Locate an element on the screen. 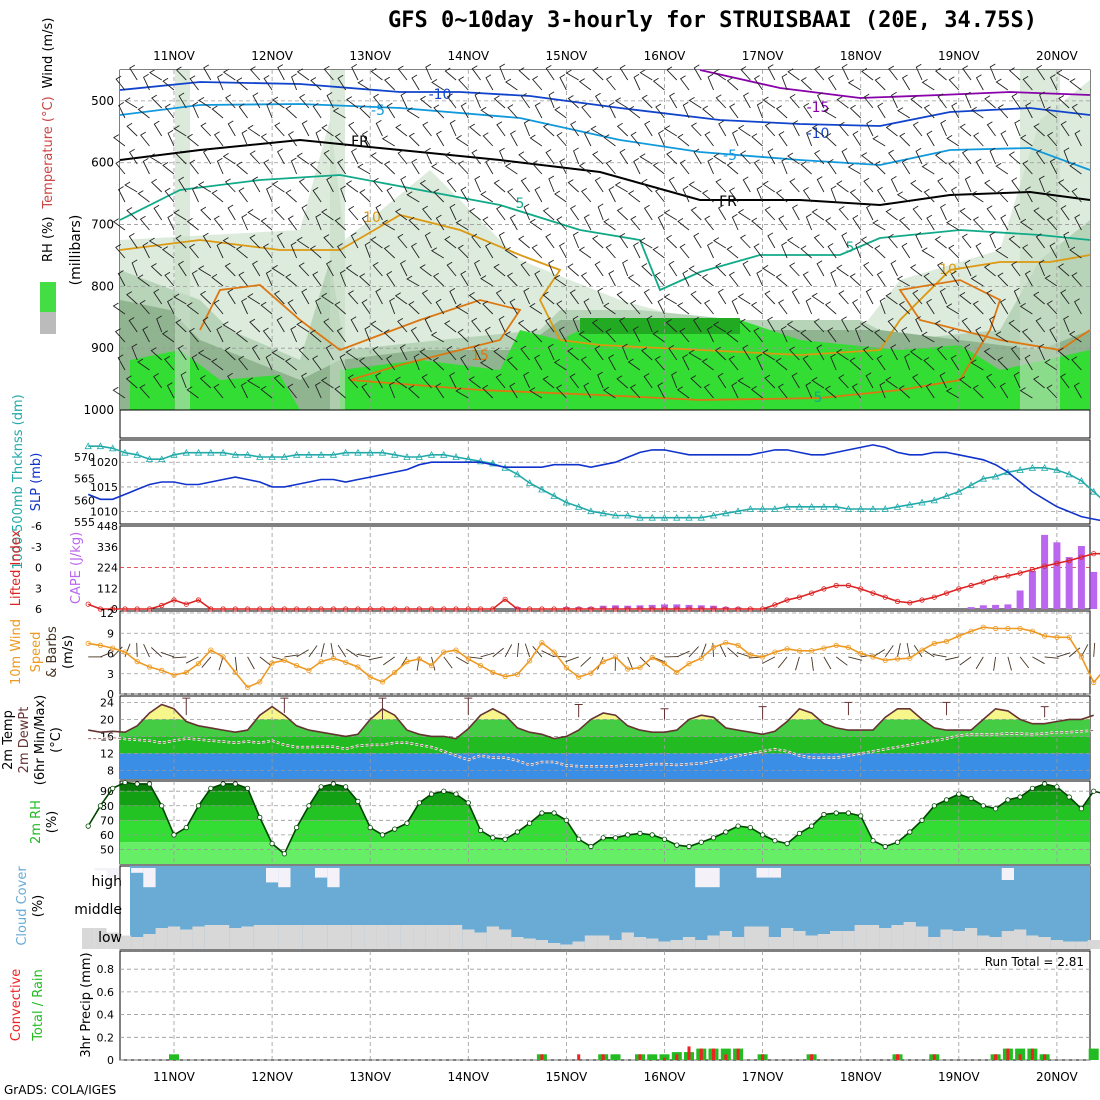 The height and width of the screenshot is (1100, 1100). cape-tick-label: 336 is located at coordinates (107, 547).